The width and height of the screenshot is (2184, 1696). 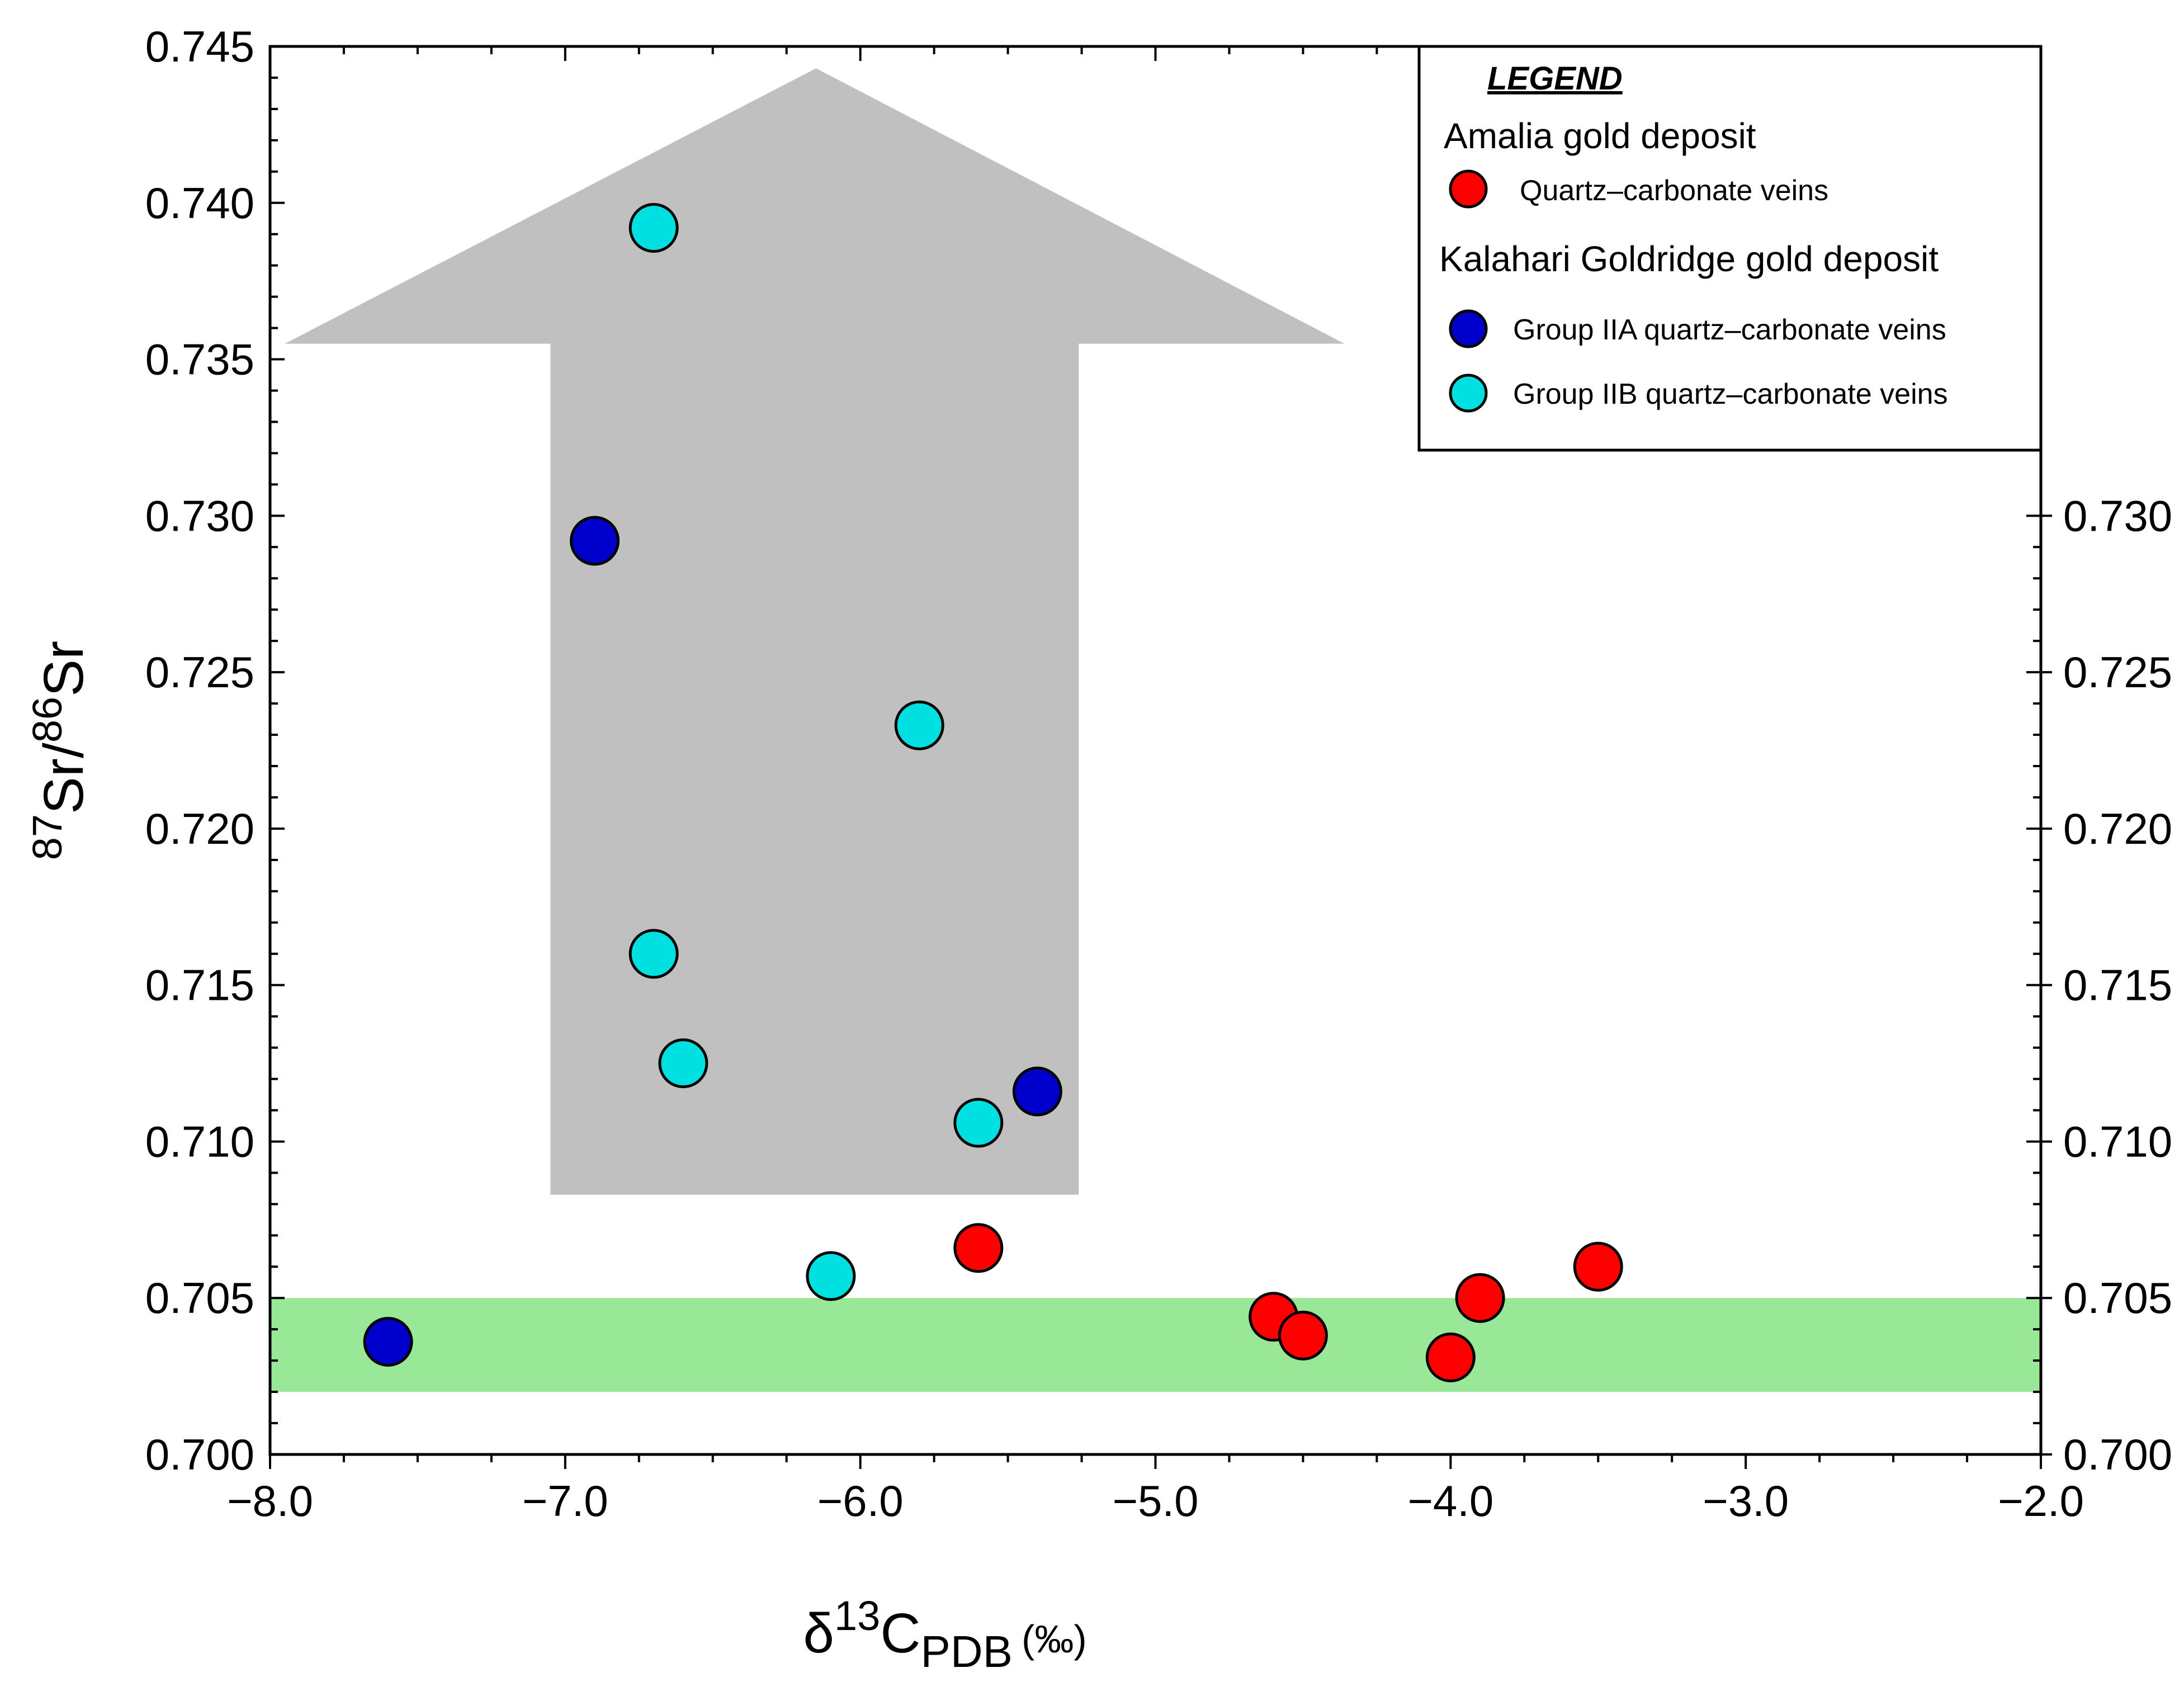 I want to click on y-tick-label: 0.720, so click(x=199, y=828).